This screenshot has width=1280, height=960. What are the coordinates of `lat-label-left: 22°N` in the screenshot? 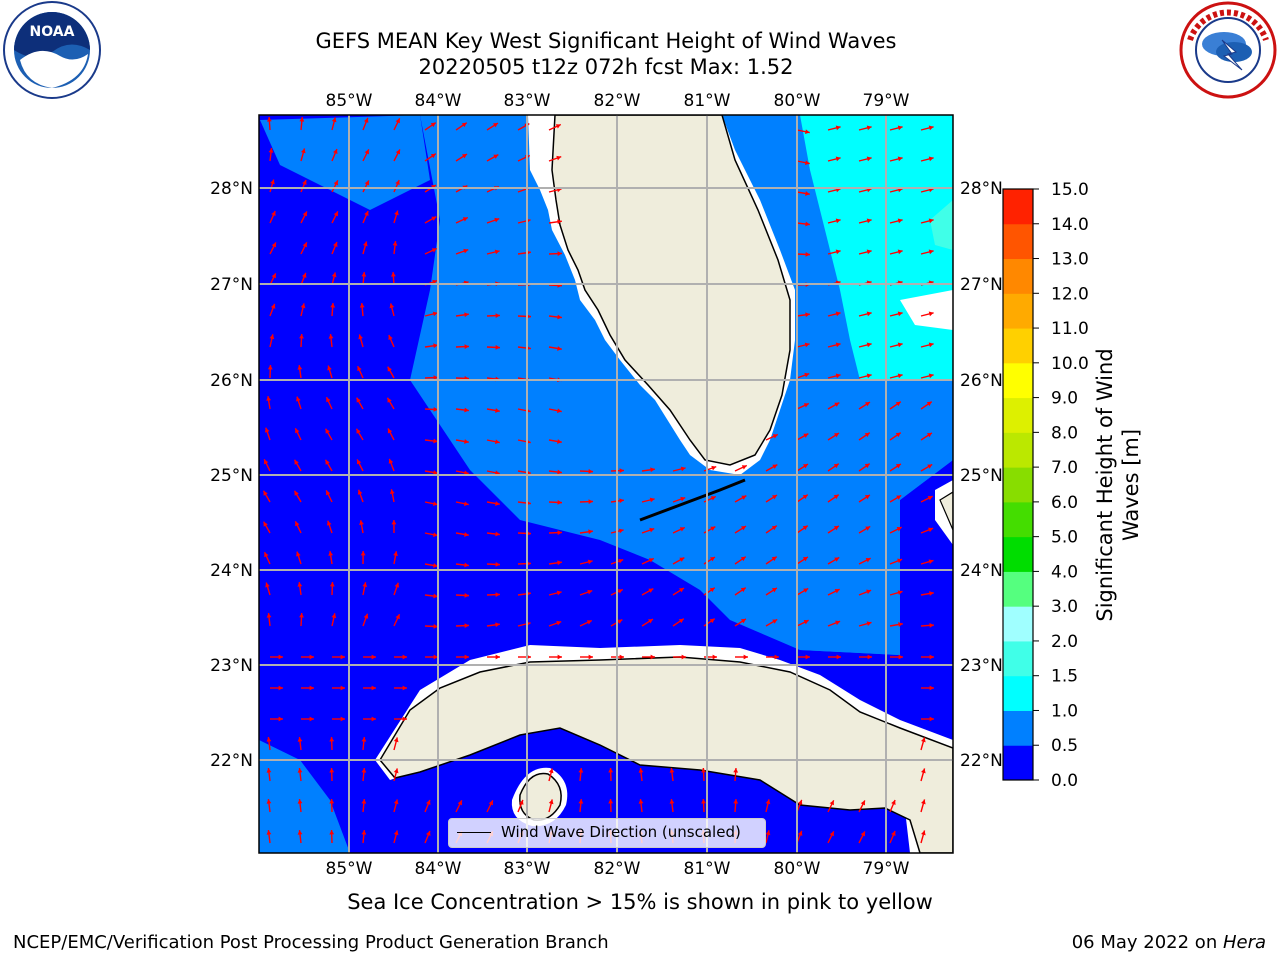 It's located at (231, 761).